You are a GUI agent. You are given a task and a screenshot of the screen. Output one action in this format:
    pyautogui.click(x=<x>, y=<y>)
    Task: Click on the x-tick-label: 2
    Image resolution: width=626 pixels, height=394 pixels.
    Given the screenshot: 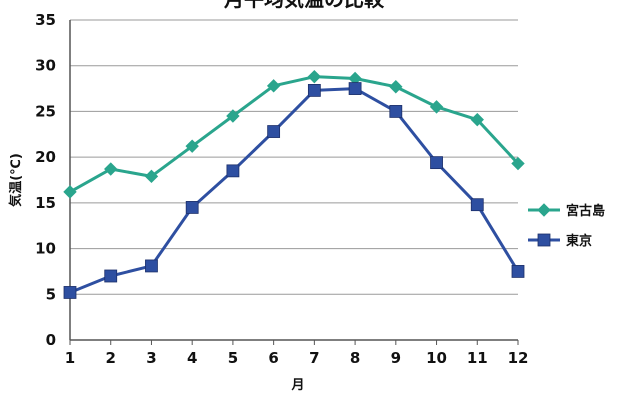 What is the action you would take?
    pyautogui.click(x=111, y=358)
    